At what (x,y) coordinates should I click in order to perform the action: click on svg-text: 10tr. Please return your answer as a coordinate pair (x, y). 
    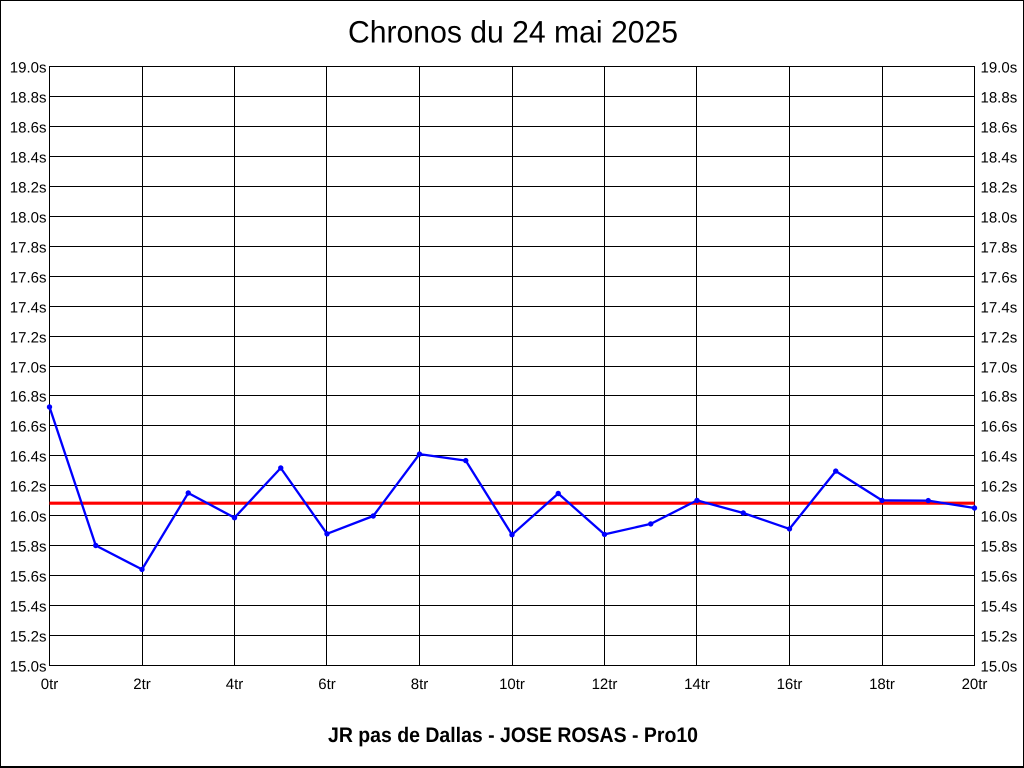
    Looking at the image, I should click on (512, 684).